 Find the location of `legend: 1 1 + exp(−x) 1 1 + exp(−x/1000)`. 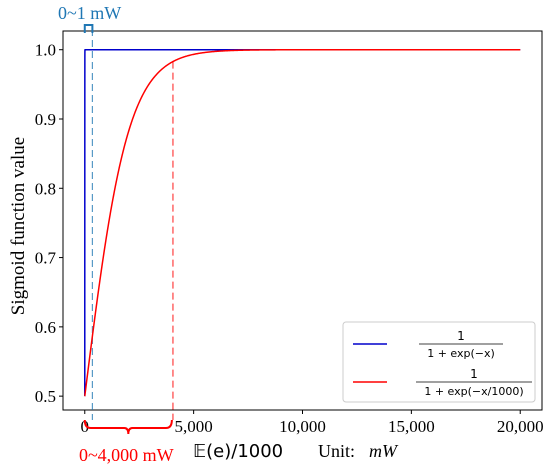

legend: 1 1 + exp(−x) 1 1 + exp(−x/1000) is located at coordinates (439, 362).